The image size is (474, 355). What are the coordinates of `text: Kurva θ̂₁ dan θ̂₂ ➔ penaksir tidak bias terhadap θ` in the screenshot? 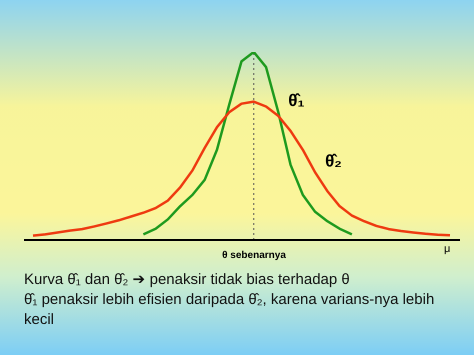 It's located at (187, 280).